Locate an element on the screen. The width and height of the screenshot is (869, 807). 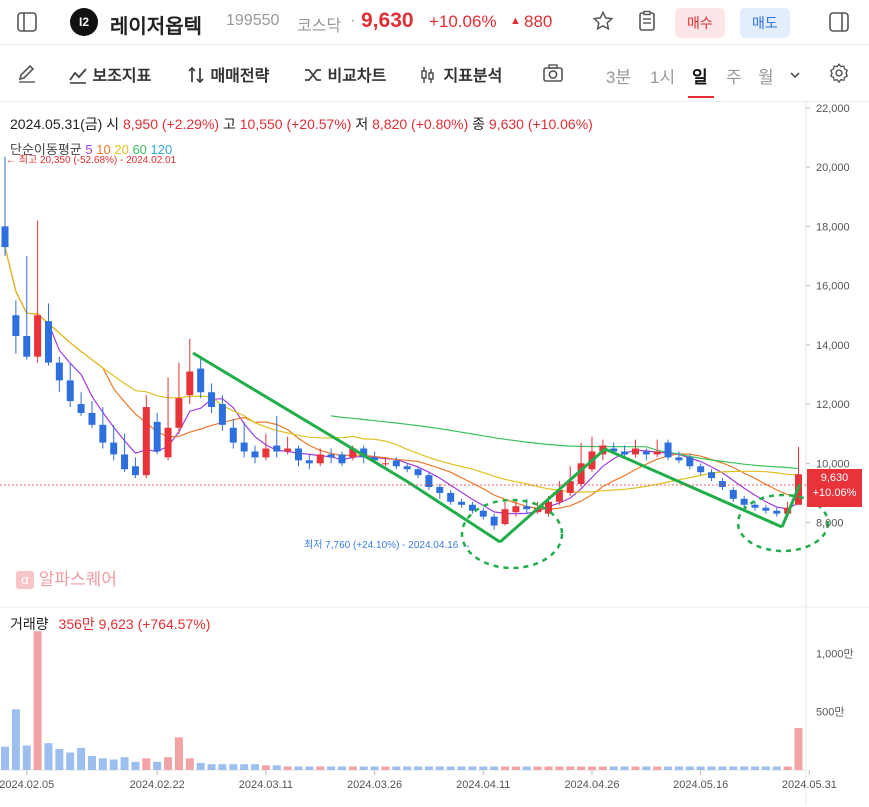
shuffle-icon is located at coordinates (313, 75).